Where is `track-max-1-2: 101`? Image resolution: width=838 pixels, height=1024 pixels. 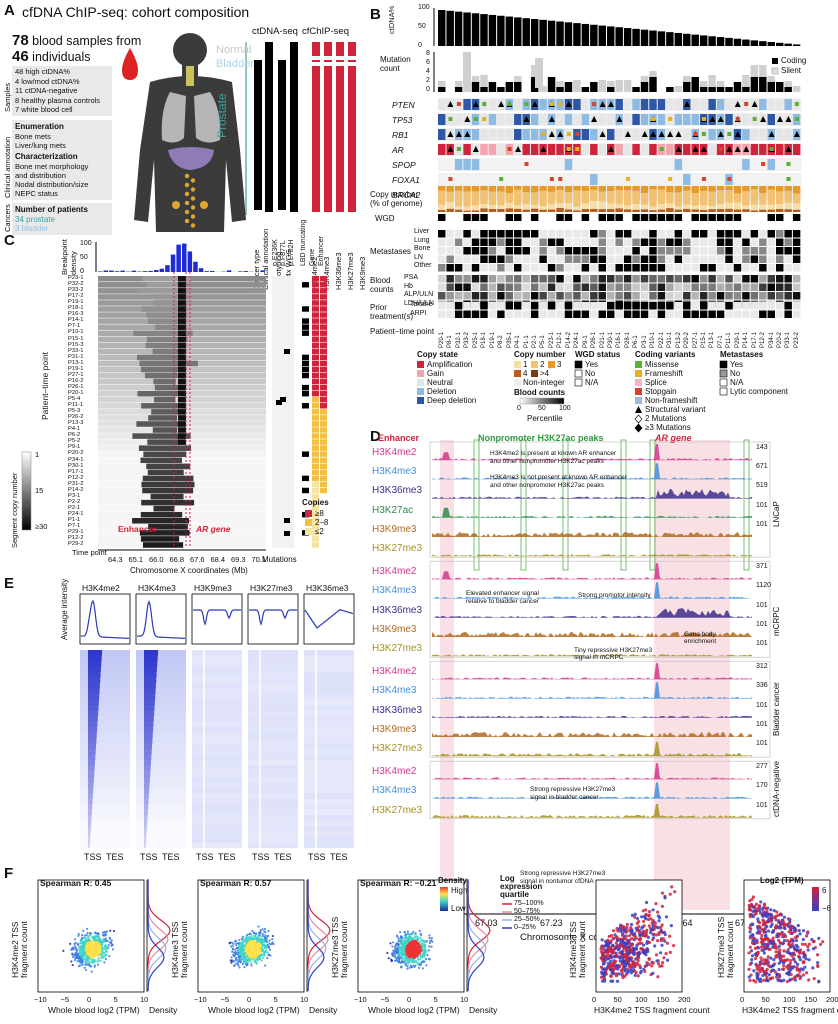 track-max-1-2: 101 is located at coordinates (762, 605).